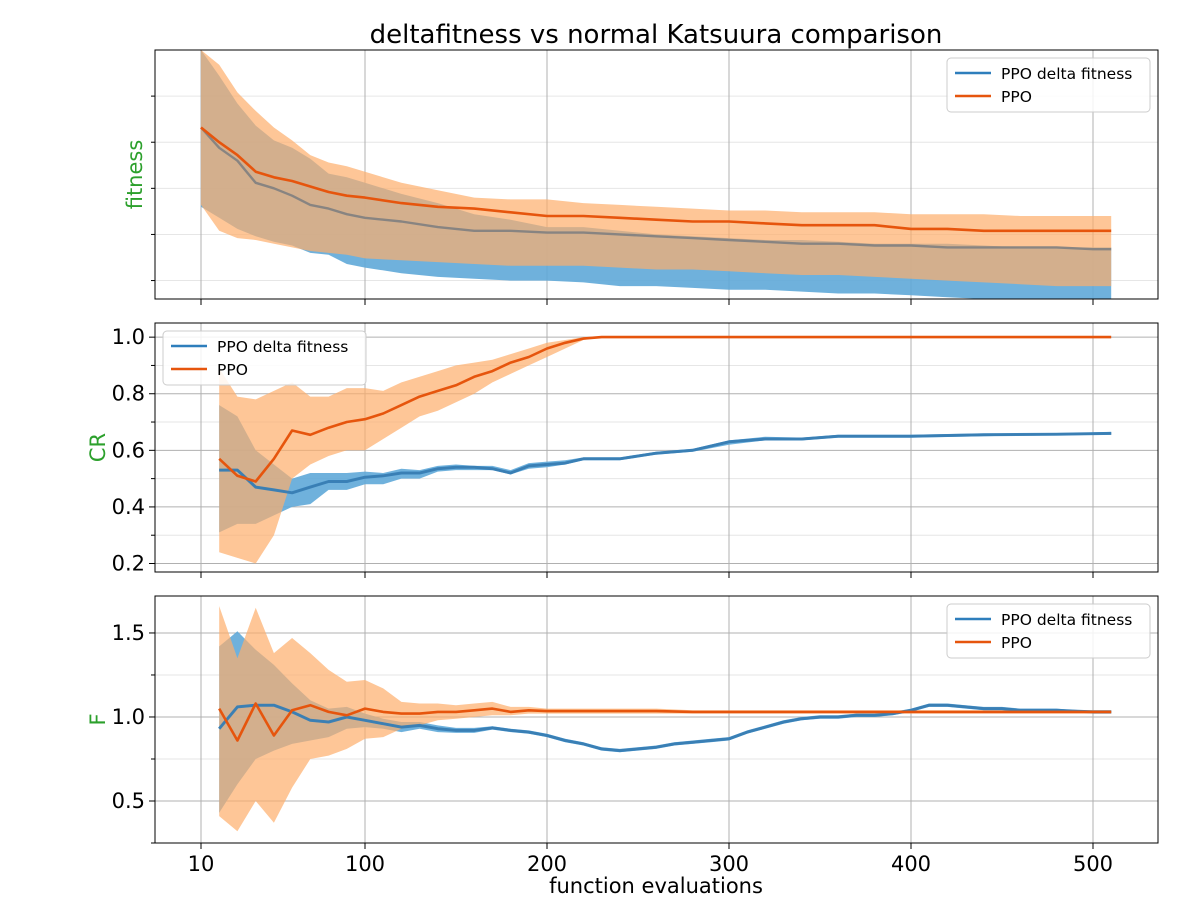 The image size is (1200, 904). What do you see at coordinates (128, 564) in the screenshot?
I see `y-tick-label: 0.2` at bounding box center [128, 564].